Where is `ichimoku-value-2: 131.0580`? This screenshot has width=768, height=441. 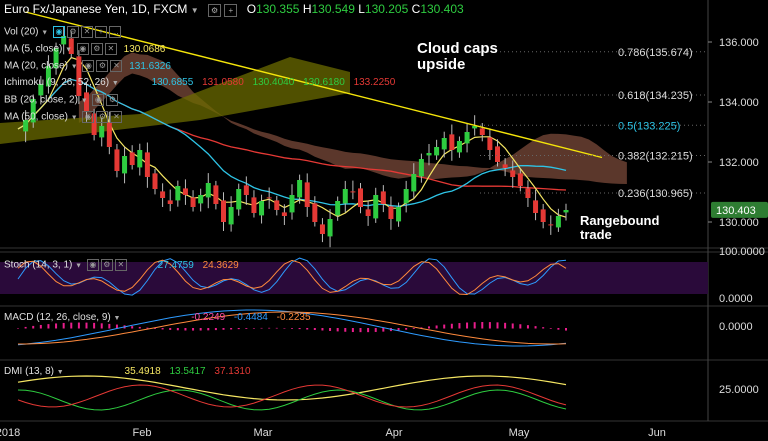 ichimoku-value-2: 131.0580 is located at coordinates (223, 82).